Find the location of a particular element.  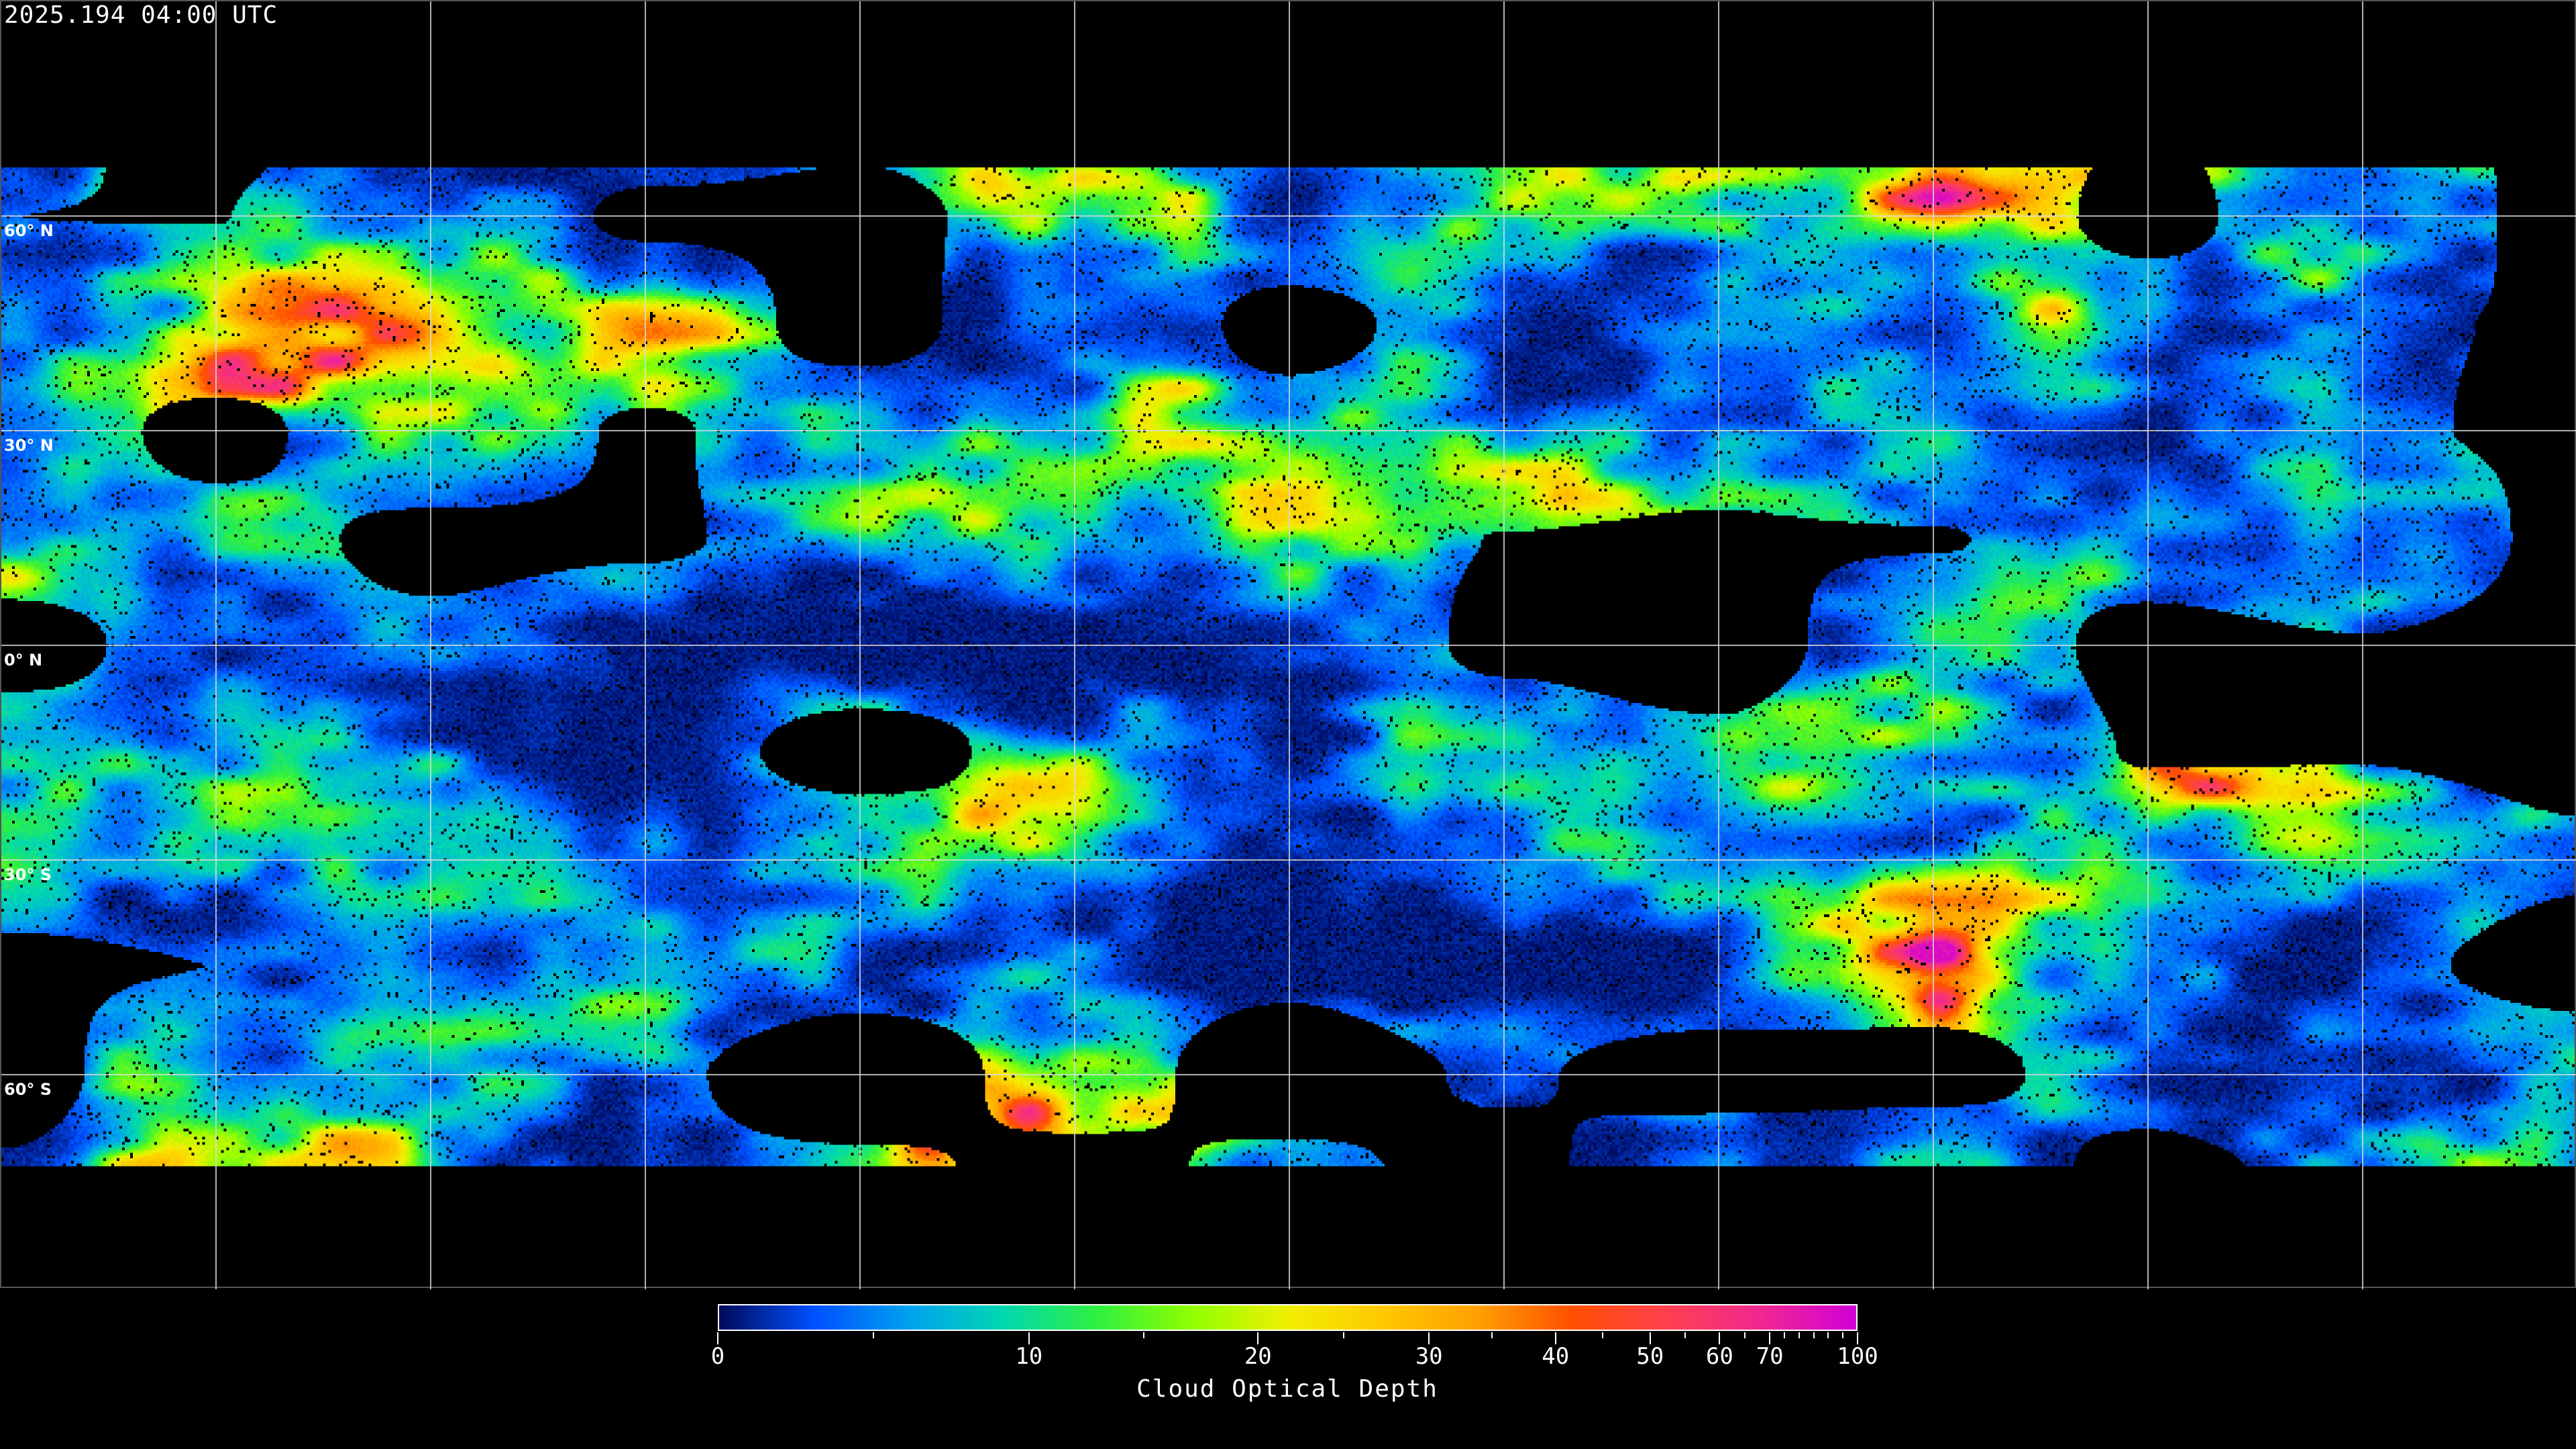

colorbar-tick-label: 40 is located at coordinates (1556, 1356).